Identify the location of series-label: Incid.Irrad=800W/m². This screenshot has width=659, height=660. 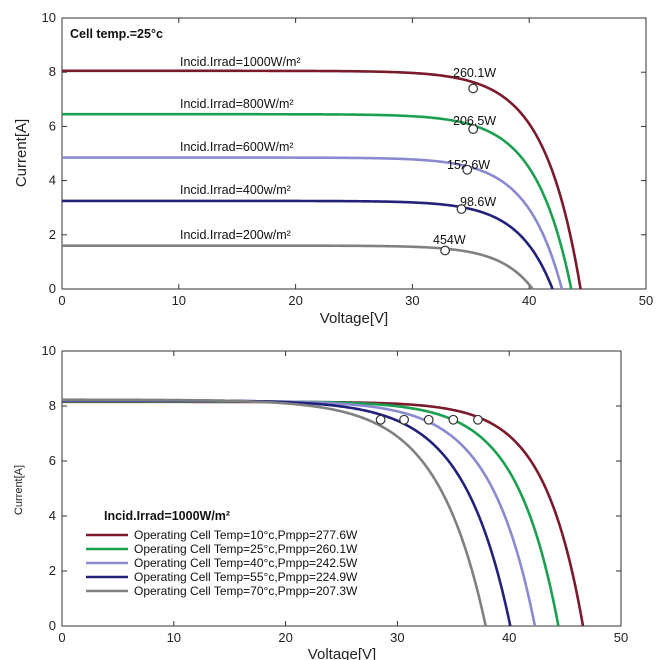
(237, 104).